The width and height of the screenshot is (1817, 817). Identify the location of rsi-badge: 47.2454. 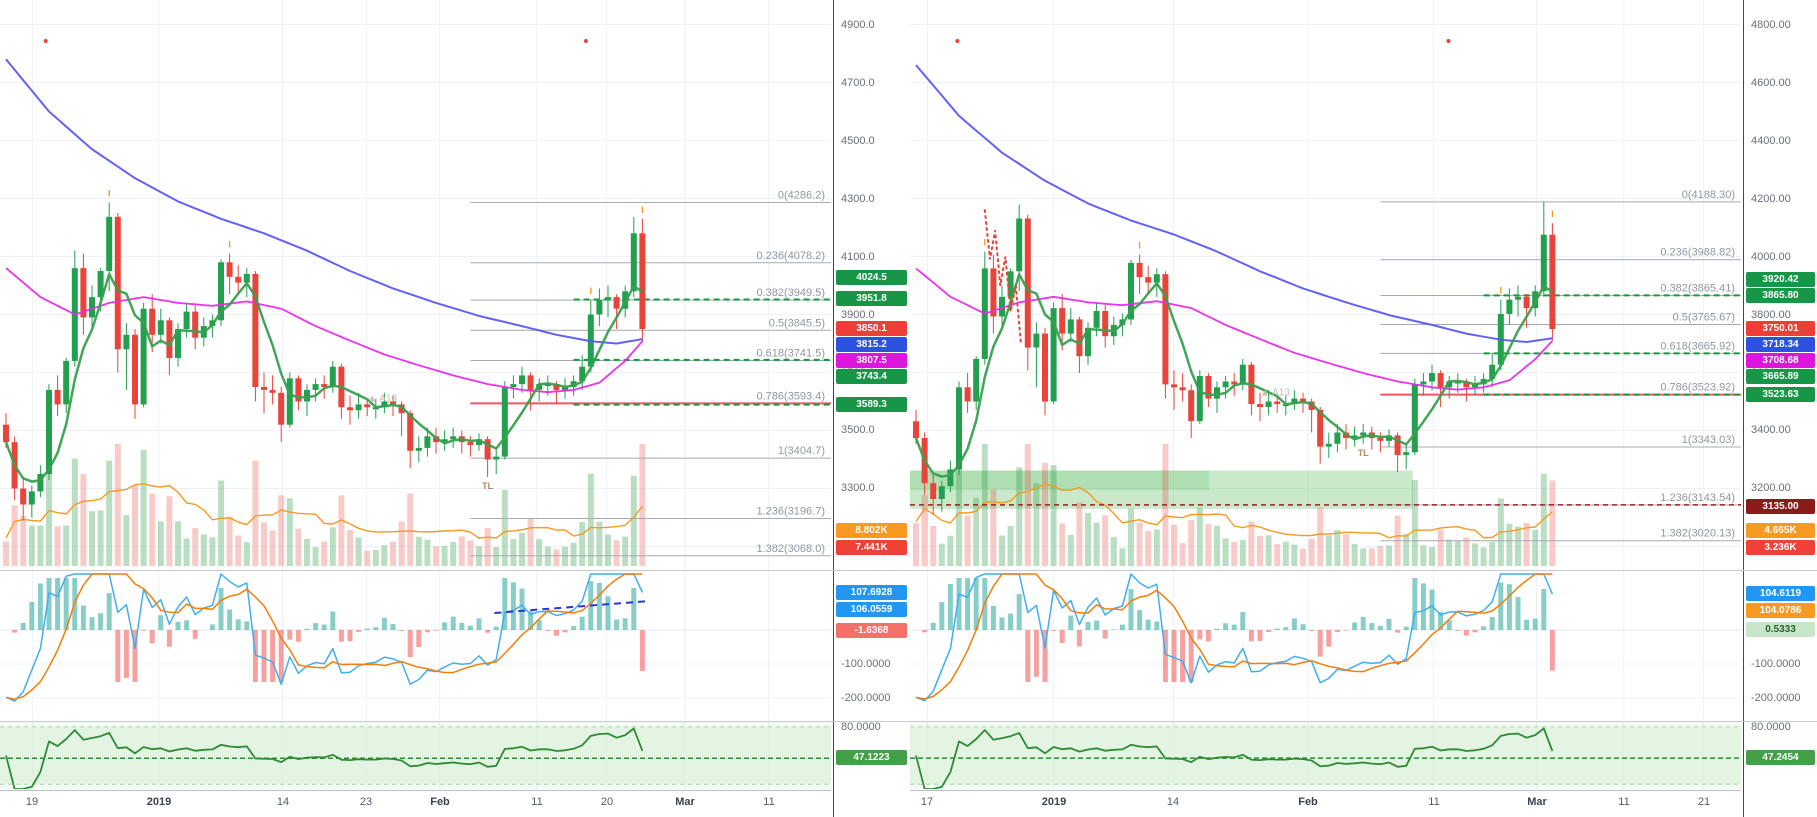
(1780, 757).